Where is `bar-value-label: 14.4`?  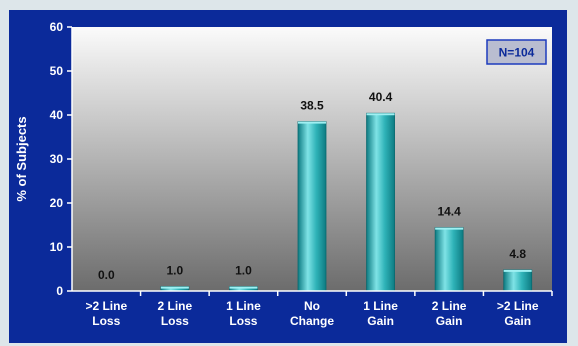 bar-value-label: 14.4 is located at coordinates (449, 212).